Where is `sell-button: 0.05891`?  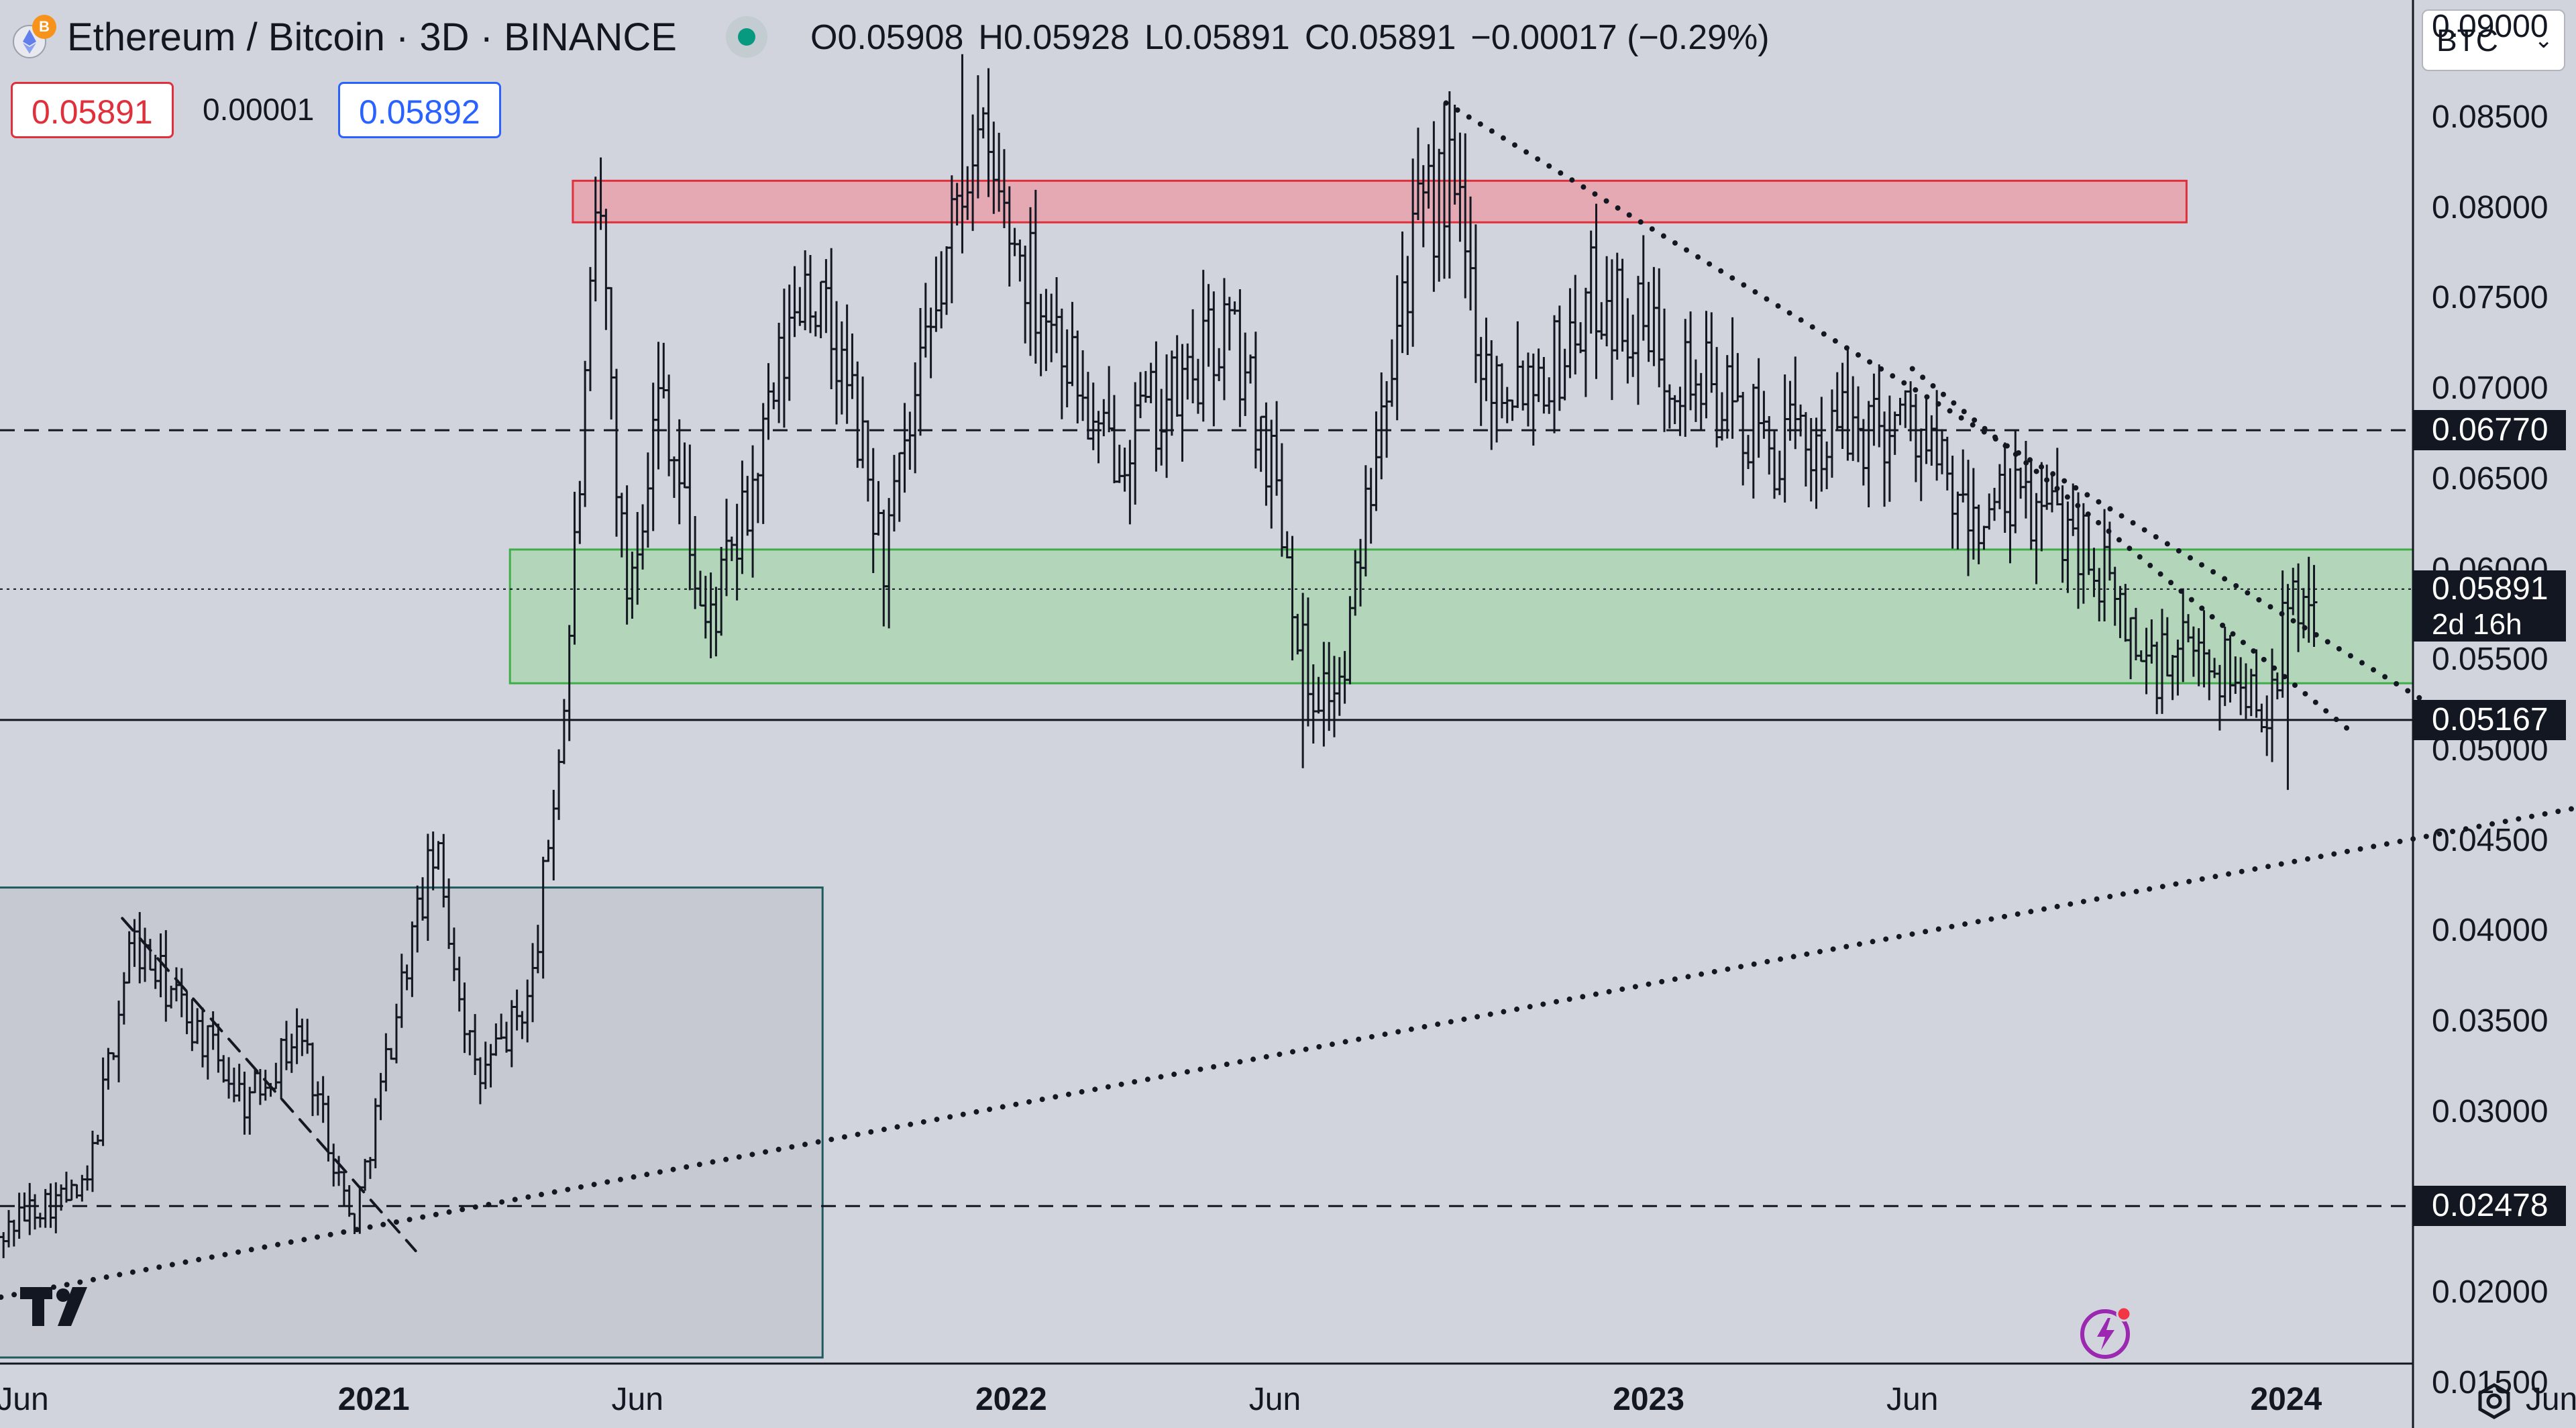
sell-button: 0.05891 is located at coordinates (92, 110).